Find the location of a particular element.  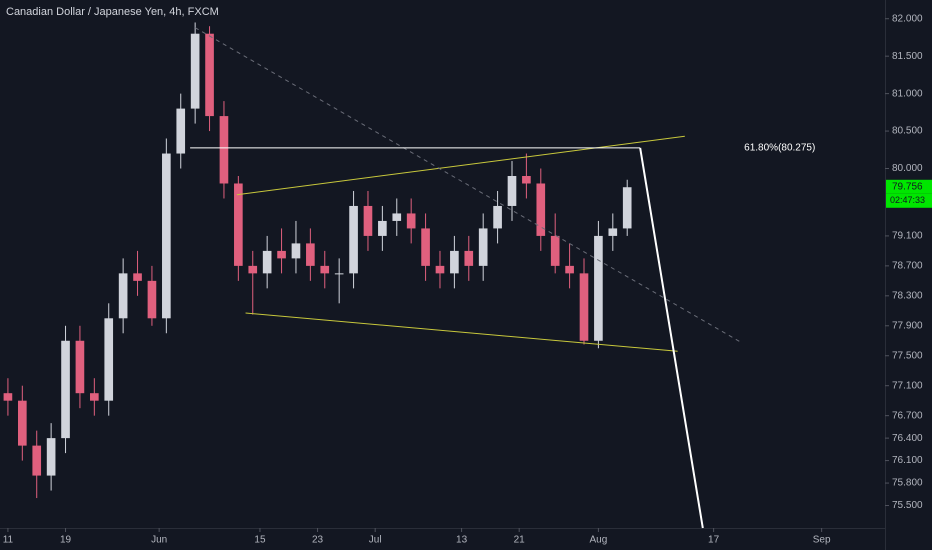

y-tick-label: 77.100 is located at coordinates (907, 385).